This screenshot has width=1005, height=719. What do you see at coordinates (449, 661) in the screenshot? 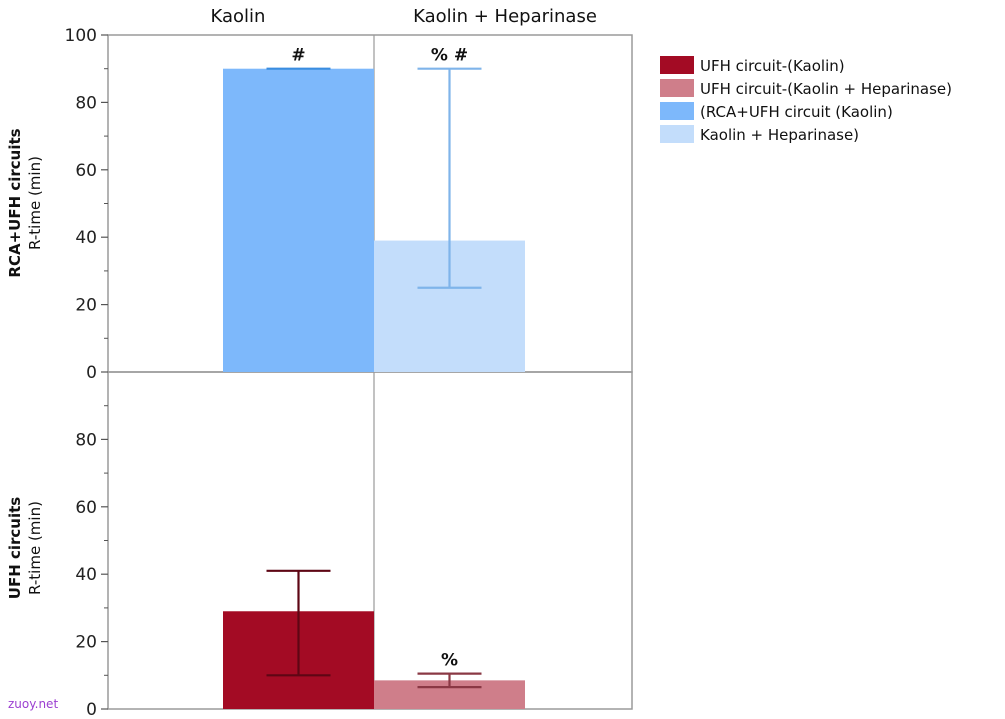
I see `bottom-annotation: %` at bounding box center [449, 661].